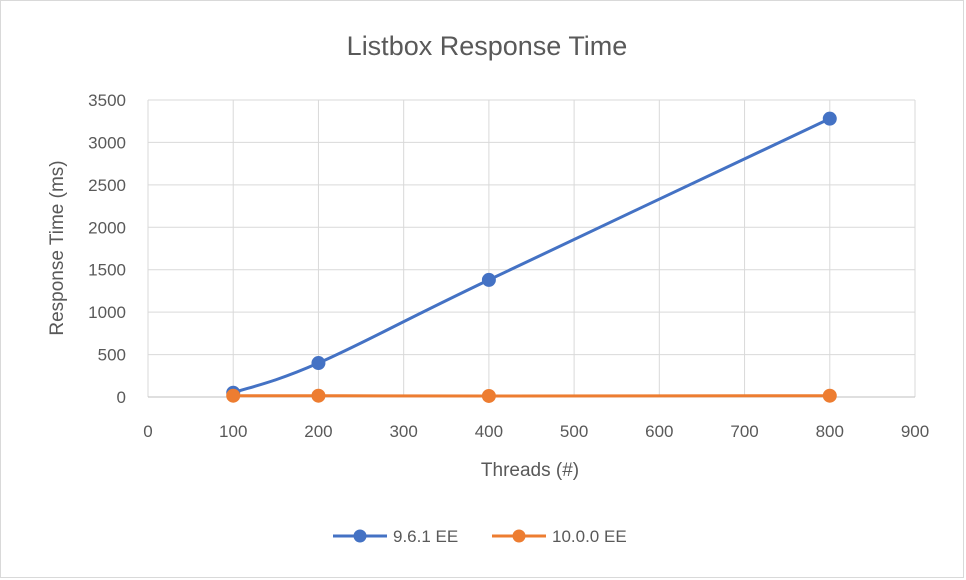 The image size is (966, 580). Describe the element at coordinates (107, 227) in the screenshot. I see `y-tick-label: 2000` at that location.